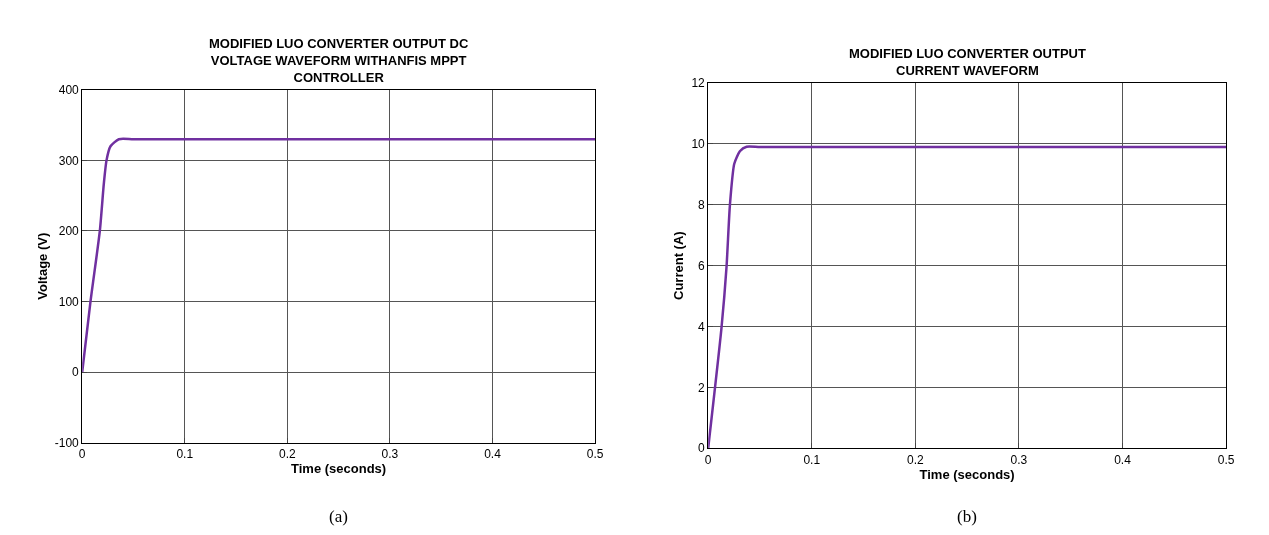 This screenshot has height=535, width=1269. What do you see at coordinates (702, 387) in the screenshot?
I see `y-tick-label: 2` at bounding box center [702, 387].